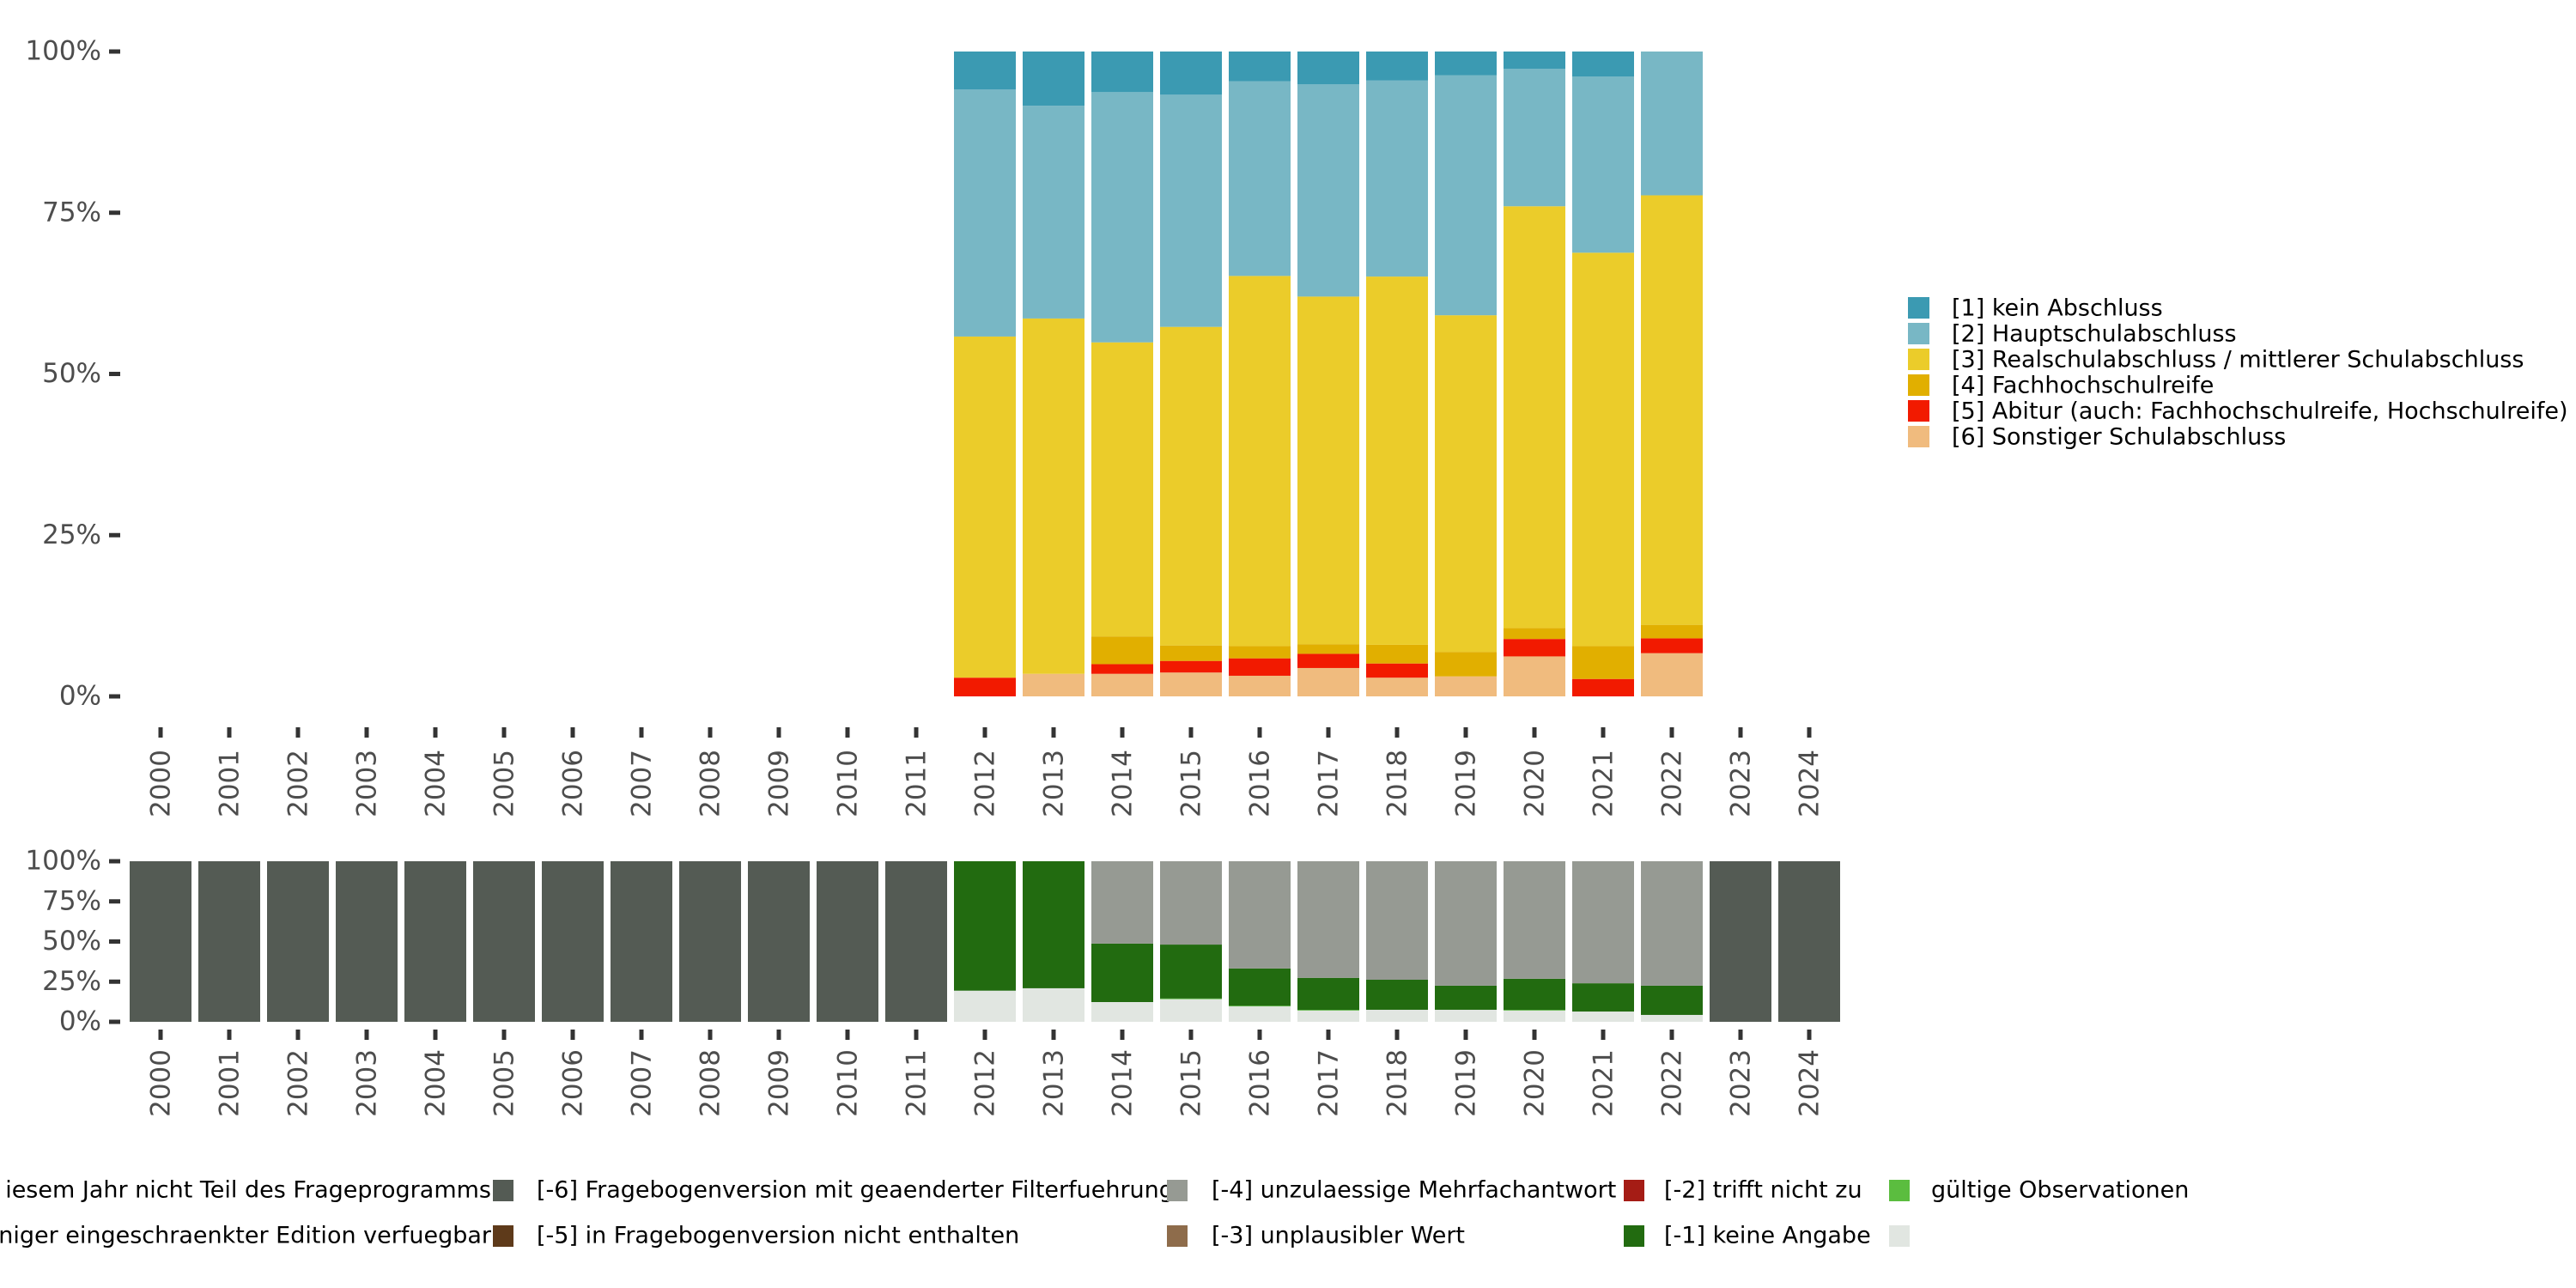 The image size is (2576, 1288). What do you see at coordinates (1604, 1083) in the screenshot?
I see `bottom-xtick-label: 2021` at bounding box center [1604, 1083].